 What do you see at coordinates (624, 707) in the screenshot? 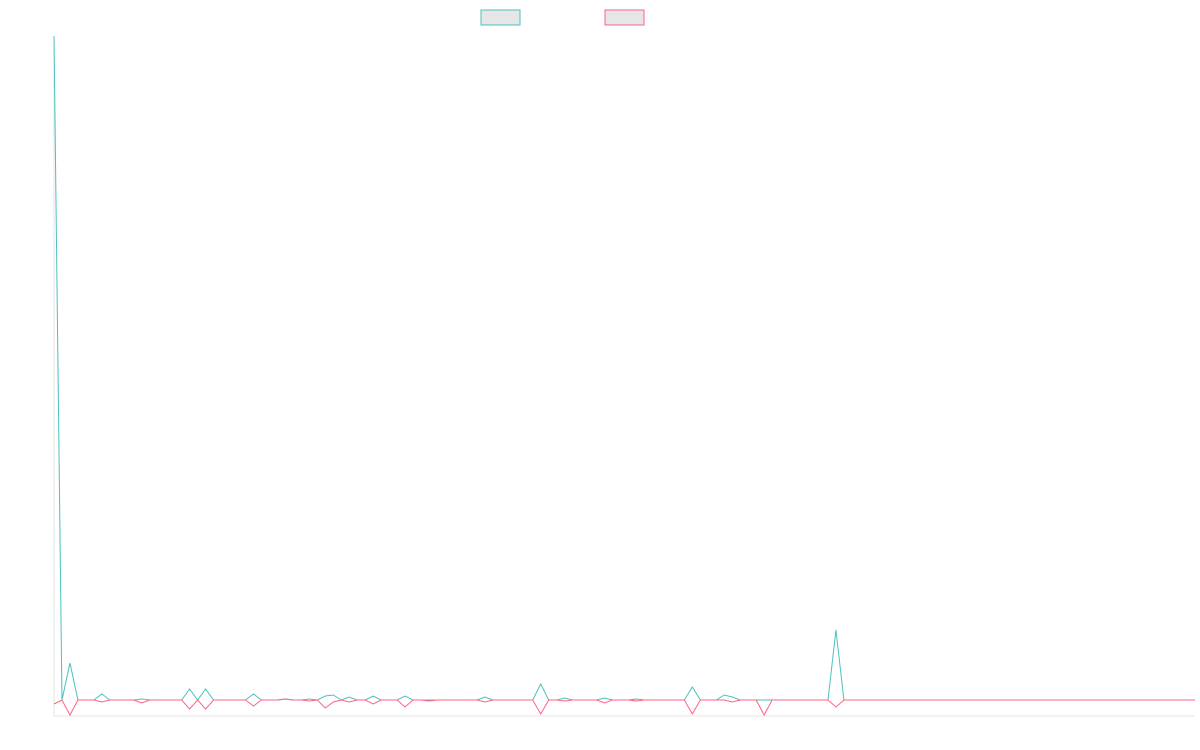
I see `data-line` at bounding box center [624, 707].